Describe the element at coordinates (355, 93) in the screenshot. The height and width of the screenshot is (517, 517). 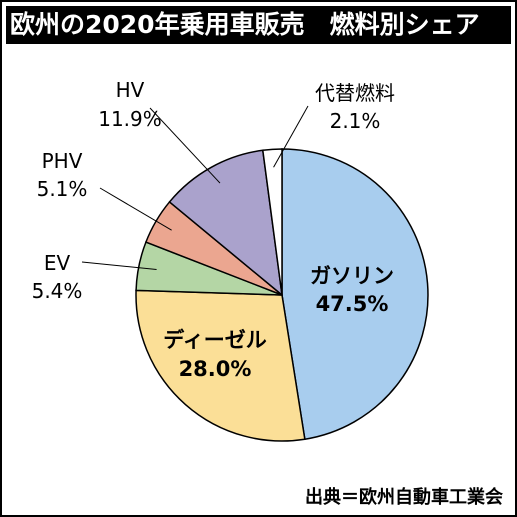
I see `label-alt-fuel-name: 代替燃料` at that location.